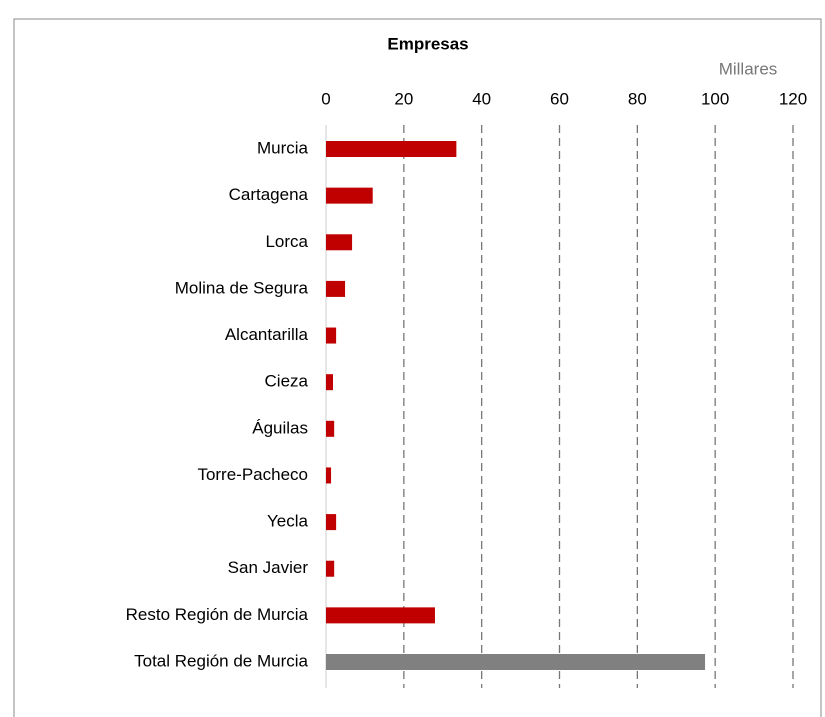 The width and height of the screenshot is (825, 717). Describe the element at coordinates (287, 381) in the screenshot. I see `y-tick-label: Cieza` at that location.